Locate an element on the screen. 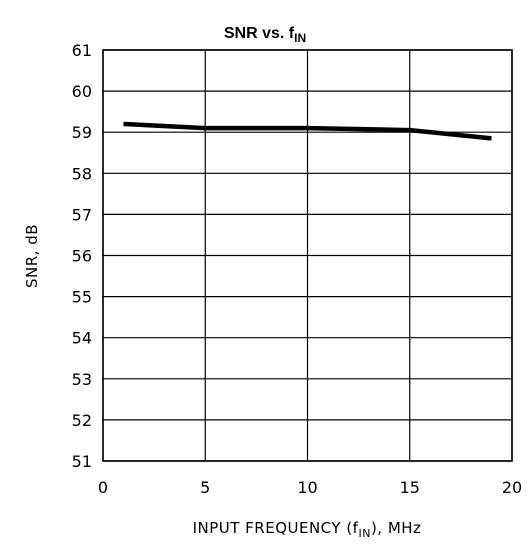  y-tick-label: 51 is located at coordinates (82, 461).